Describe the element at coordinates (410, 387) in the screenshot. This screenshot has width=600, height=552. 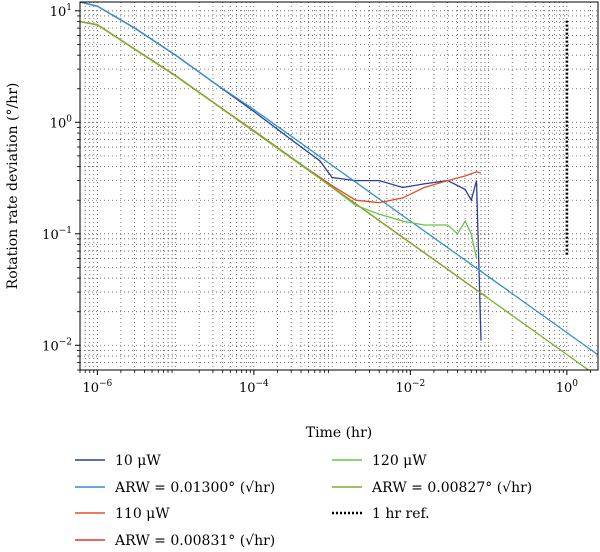
I see `x-tick-label: 10⁻²` at that location.